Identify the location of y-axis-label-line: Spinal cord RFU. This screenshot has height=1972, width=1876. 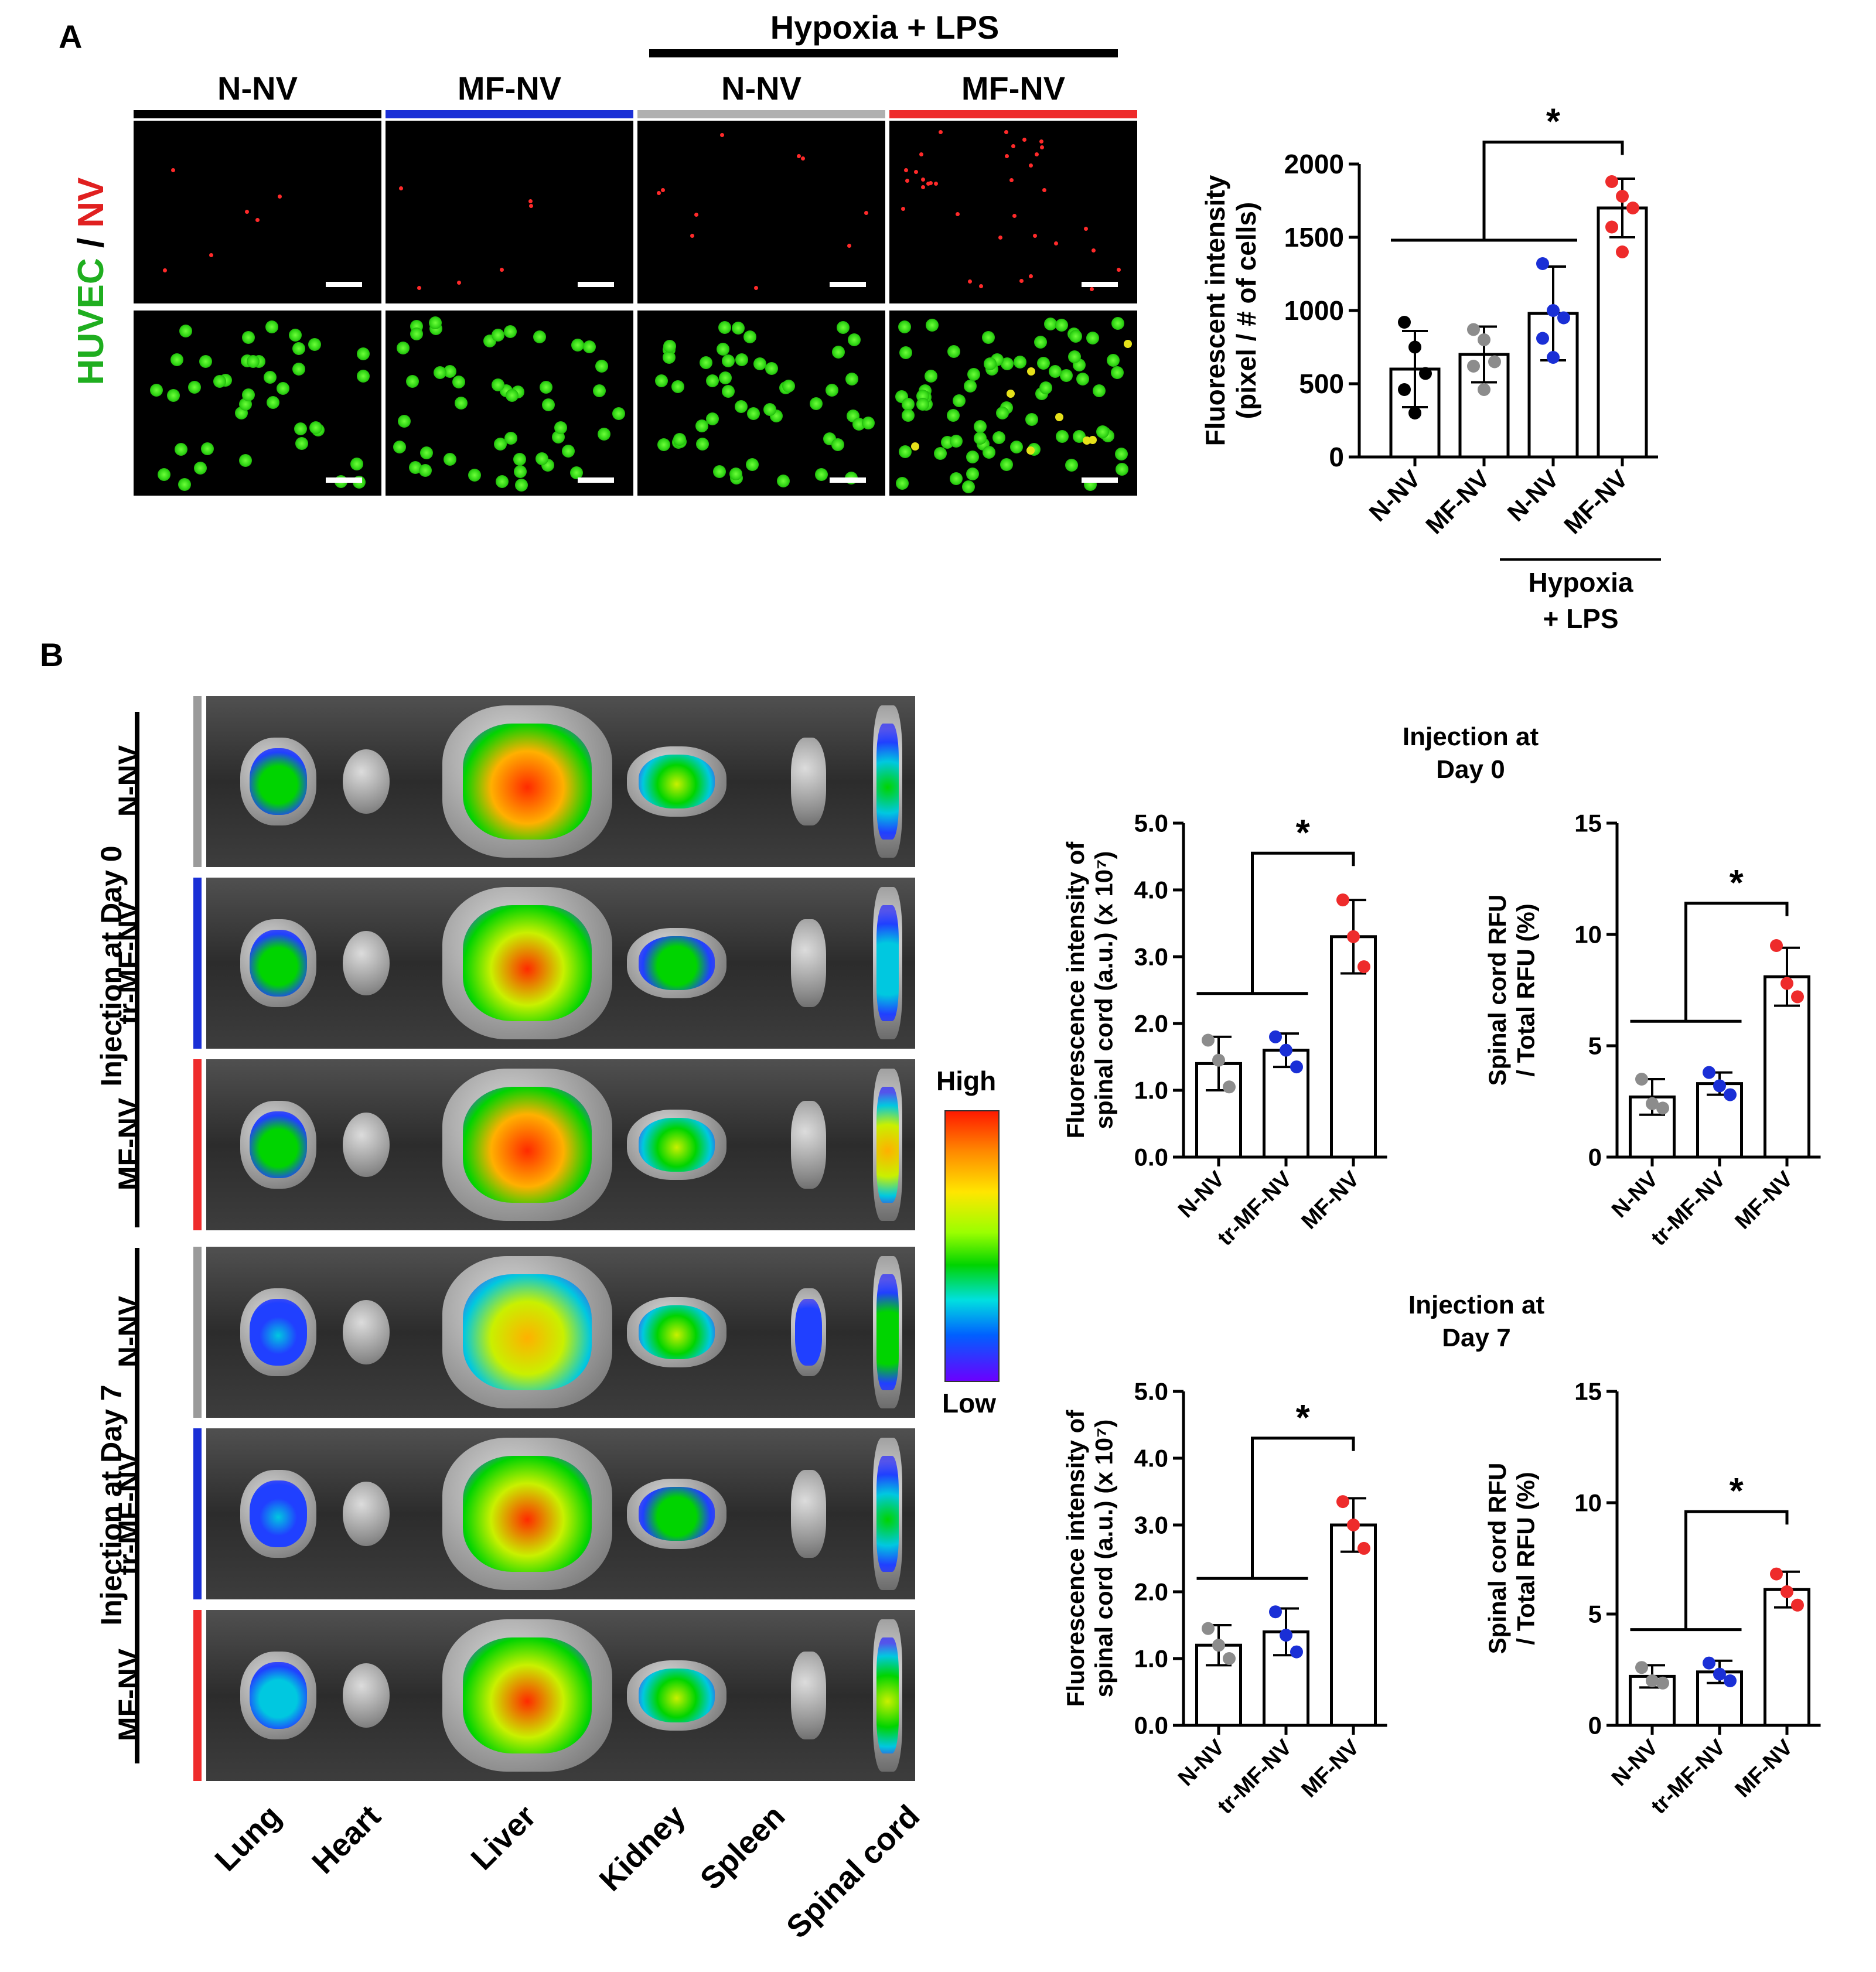
(1497, 990).